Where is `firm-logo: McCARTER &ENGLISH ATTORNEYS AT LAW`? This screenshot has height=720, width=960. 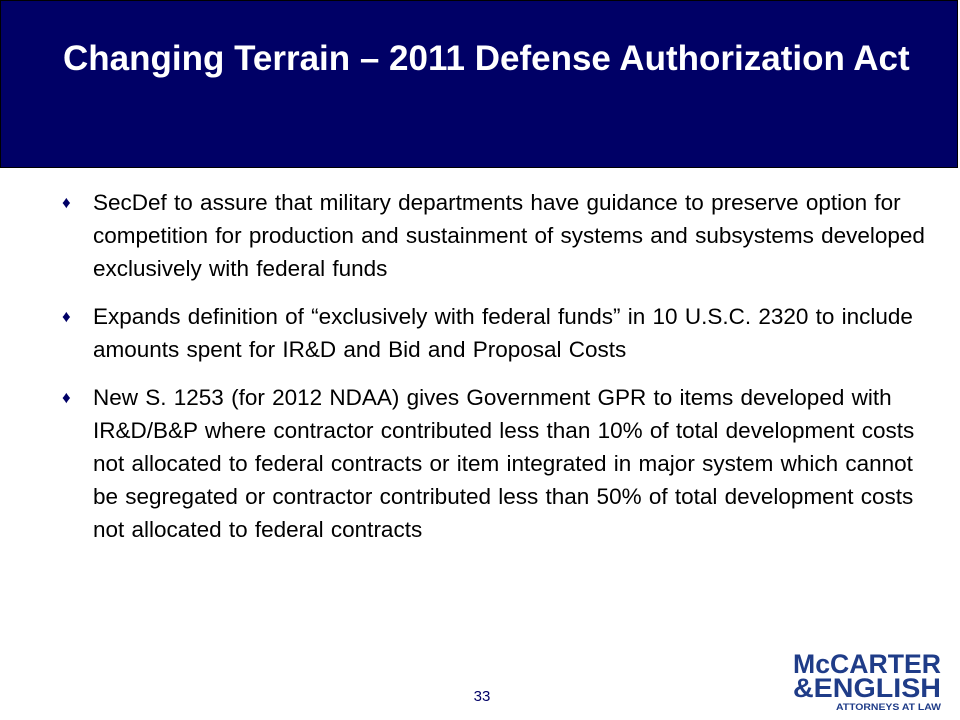 firm-logo: McCARTER &ENGLISH ATTORNEYS AT LAW is located at coordinates (868, 680).